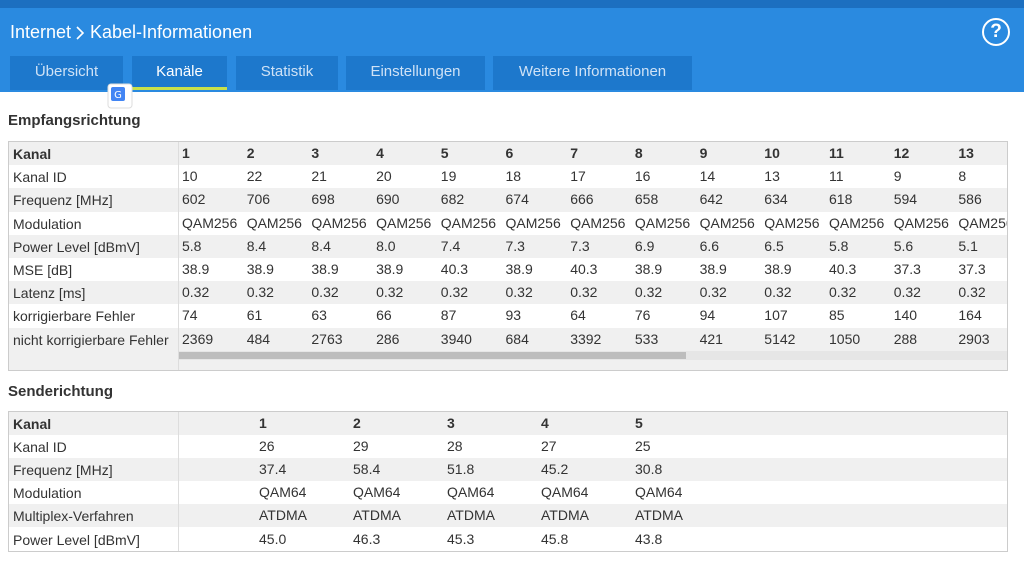 The width and height of the screenshot is (1024, 566). I want to click on table-cell: 17, so click(578, 176).